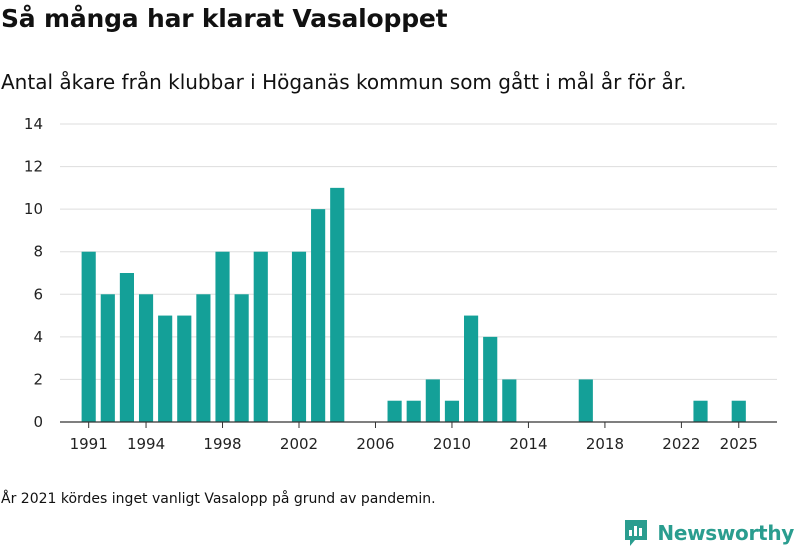 This screenshot has width=800, height=550. What do you see at coordinates (184, 368) in the screenshot?
I see `bar-1996` at bounding box center [184, 368].